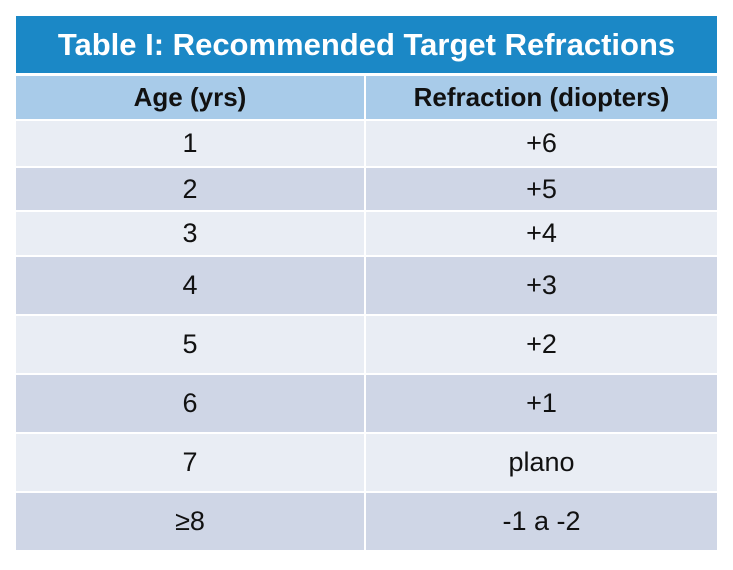 This screenshot has width=733, height=570. What do you see at coordinates (541, 344) in the screenshot?
I see `refraction-cell: +2` at bounding box center [541, 344].